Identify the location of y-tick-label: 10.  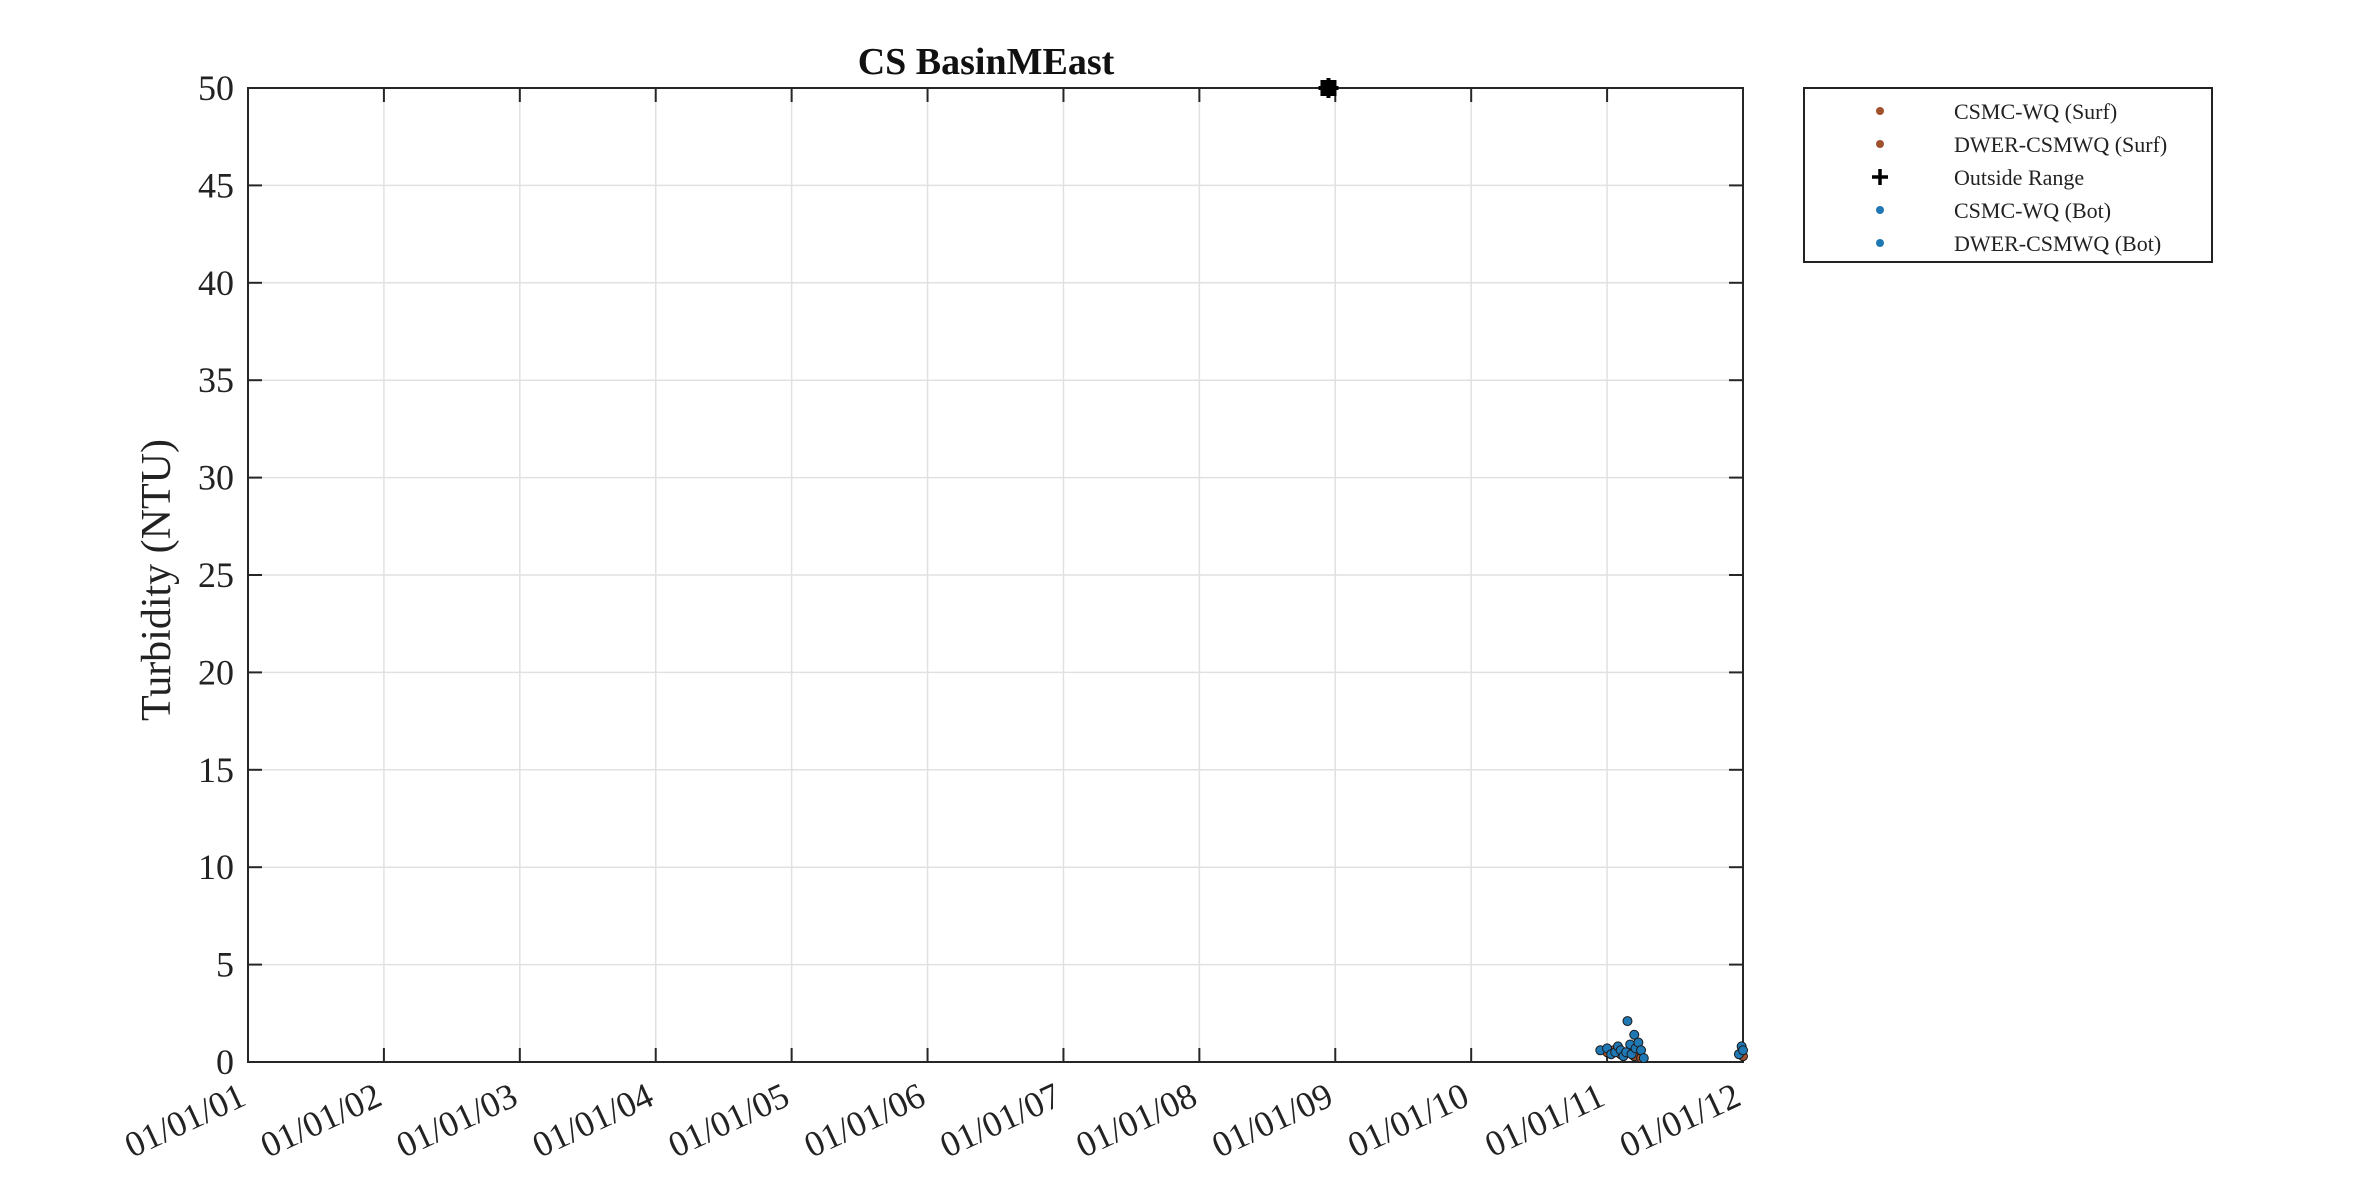
(216, 867).